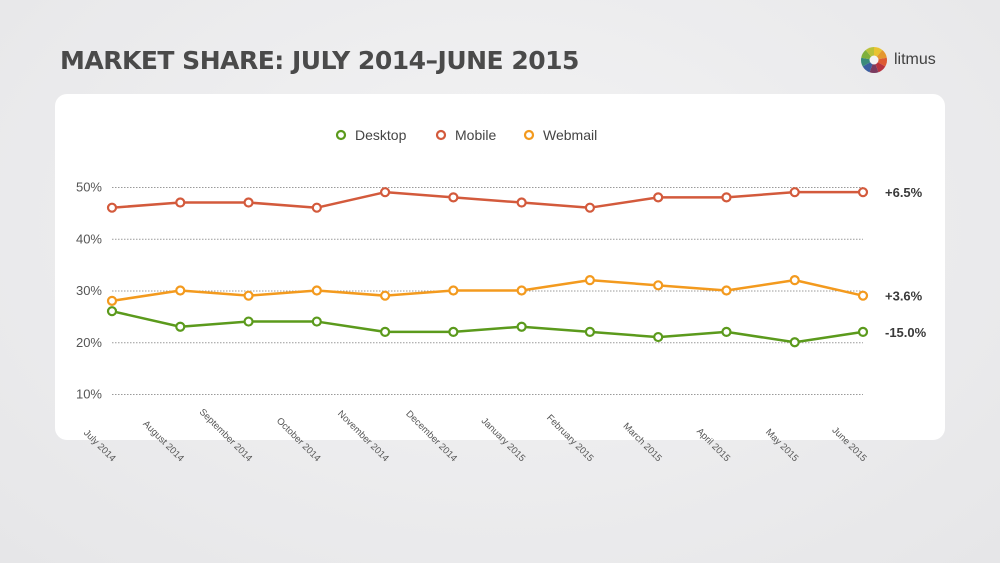 Image resolution: width=1000 pixels, height=563 pixels. I want to click on x-tick-label: December 2014, so click(431, 437).